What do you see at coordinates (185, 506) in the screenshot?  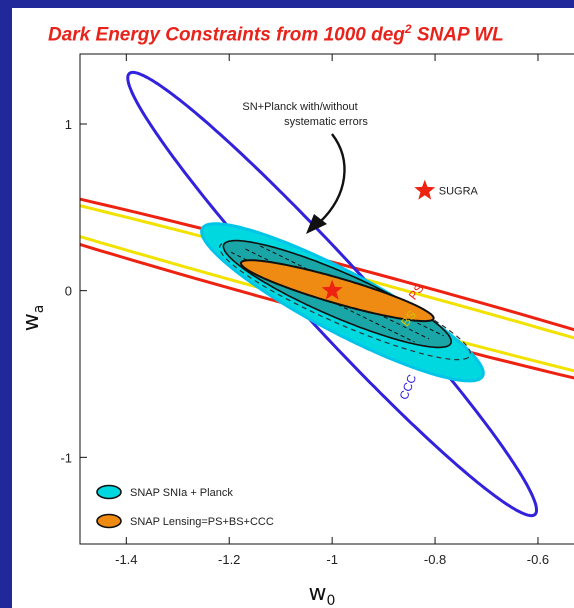 I see `legend: SNAP SNIa + Planck SNAP Lensing=PS+BS+CCC` at bounding box center [185, 506].